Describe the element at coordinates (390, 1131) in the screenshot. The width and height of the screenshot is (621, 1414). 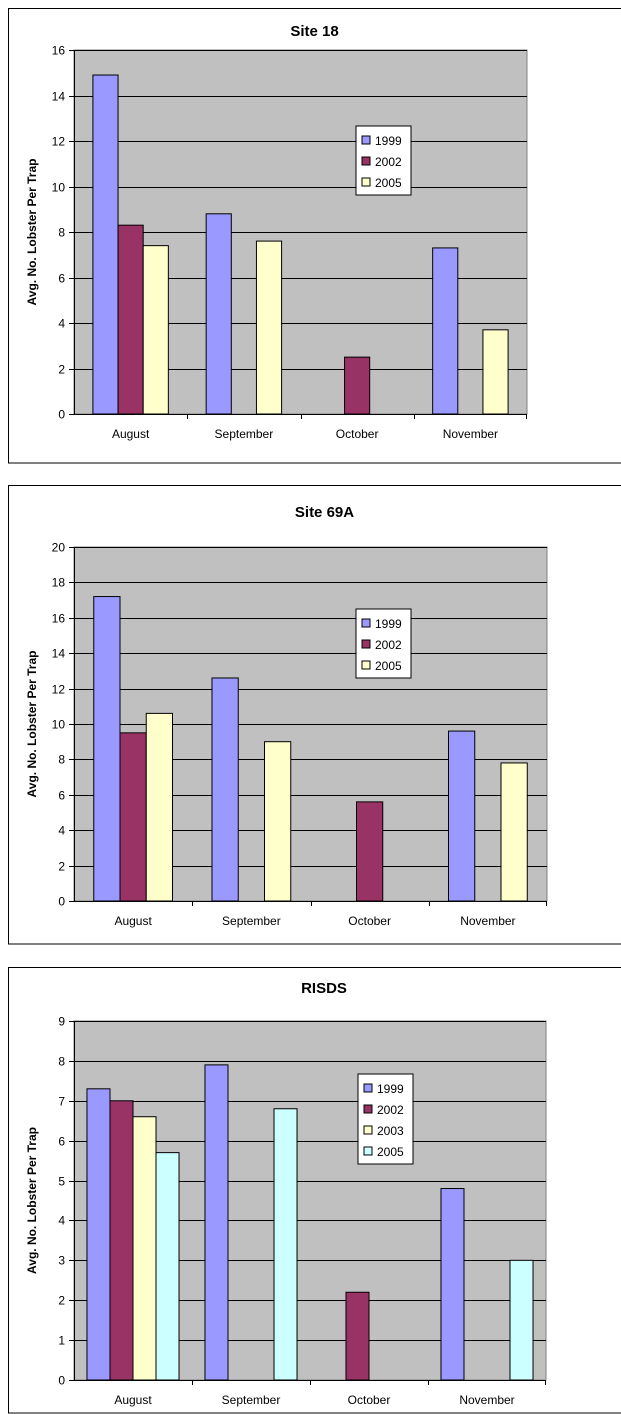
I see `legend-label-2003: 2003` at that location.